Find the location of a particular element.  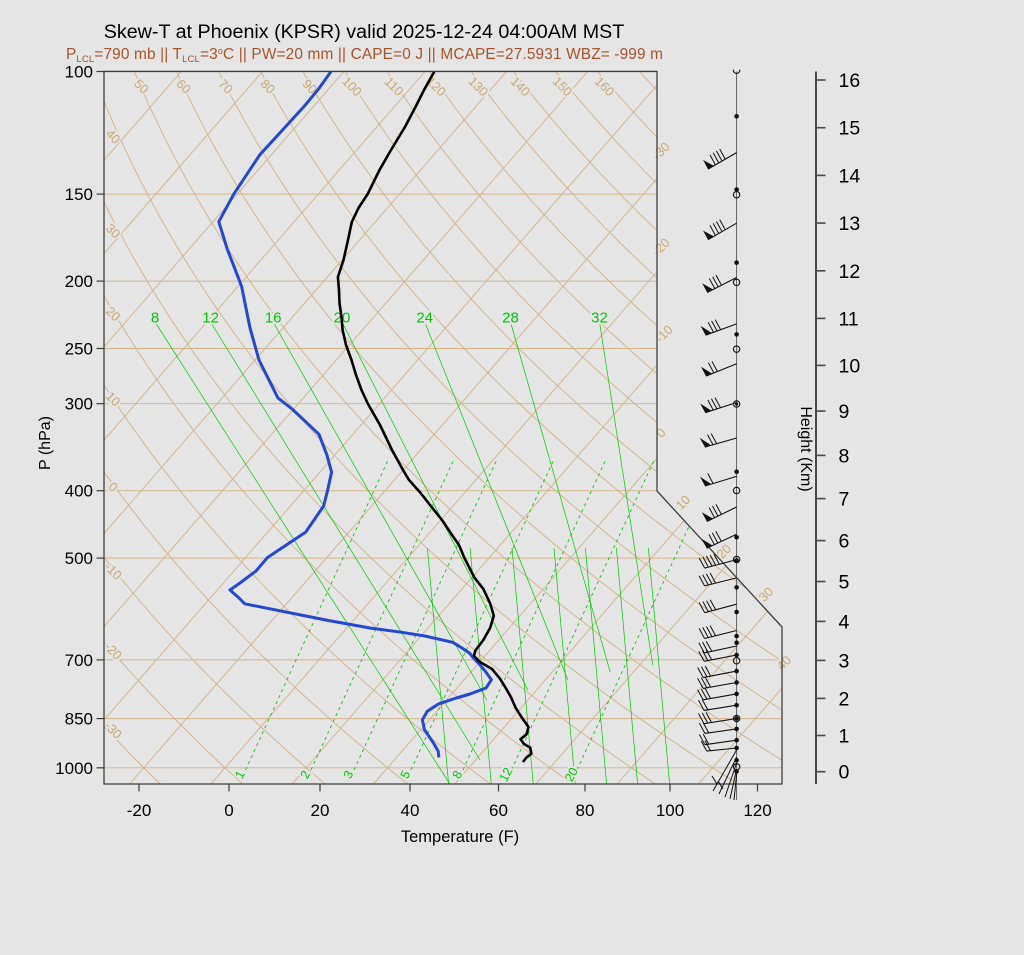

svg-text: 20 is located at coordinates (320, 810).